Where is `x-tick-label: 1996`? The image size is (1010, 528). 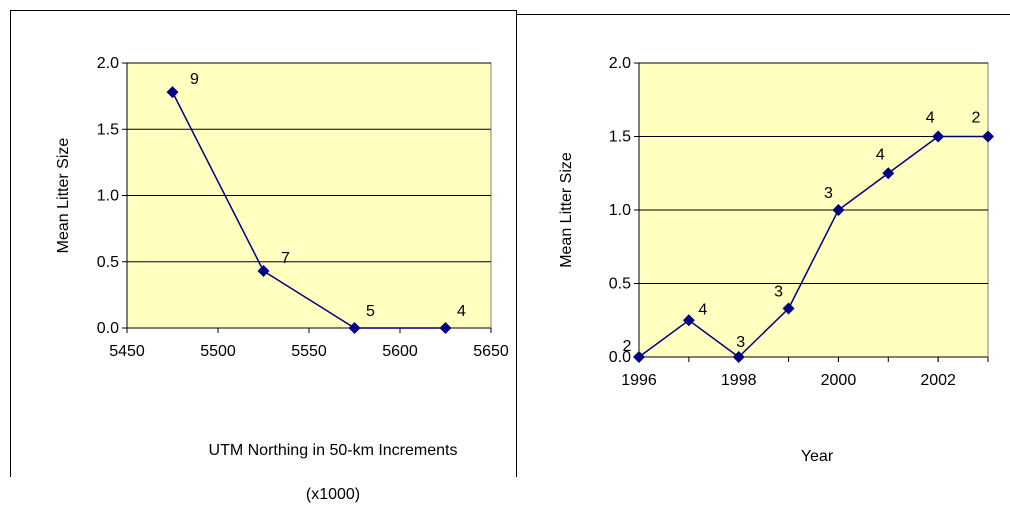 x-tick-label: 1996 is located at coordinates (639, 380).